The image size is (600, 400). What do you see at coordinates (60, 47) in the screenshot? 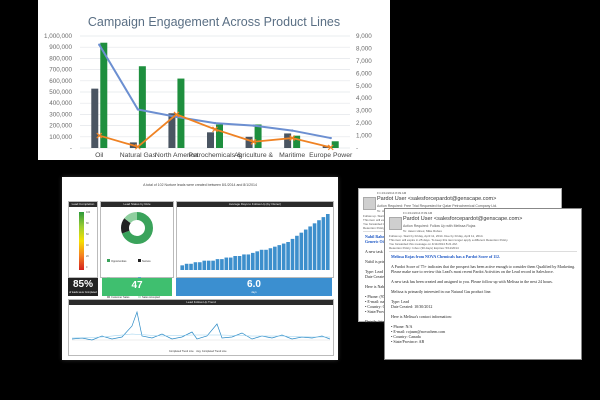
I see `y-tick-label: 900,000` at bounding box center [60, 47].